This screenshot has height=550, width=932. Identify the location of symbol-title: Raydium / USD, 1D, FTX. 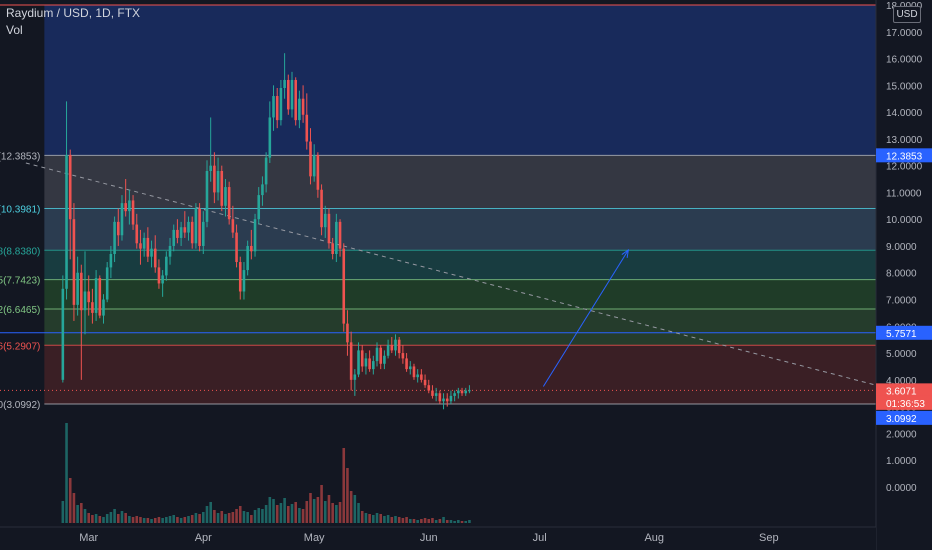
(73, 13).